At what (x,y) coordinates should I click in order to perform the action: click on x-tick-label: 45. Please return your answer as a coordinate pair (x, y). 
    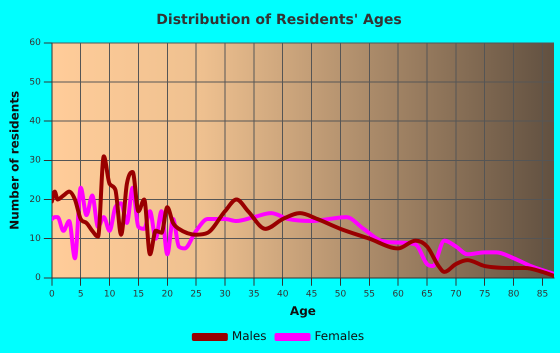
    Looking at the image, I should click on (312, 295).